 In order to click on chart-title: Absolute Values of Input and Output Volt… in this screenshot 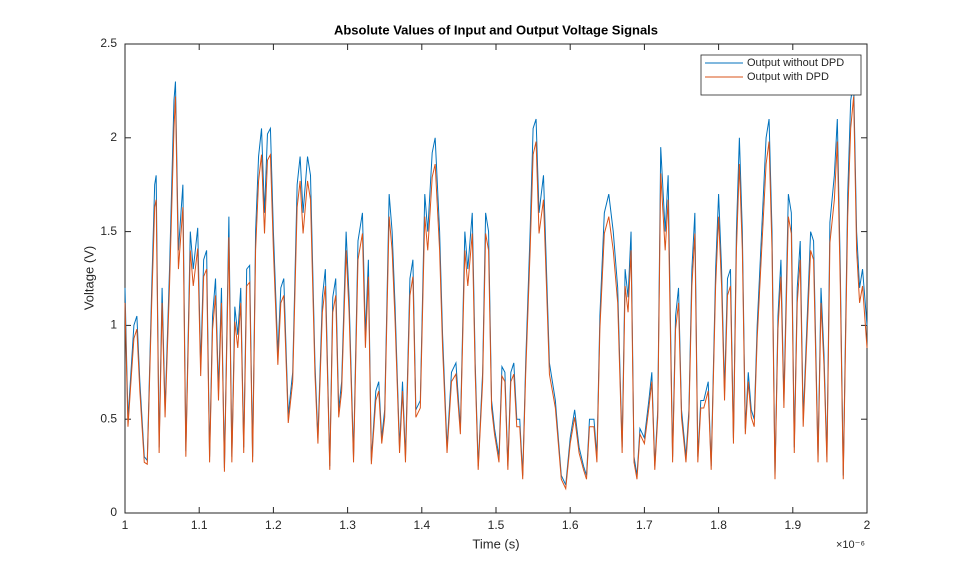, I will do `click(496, 29)`.